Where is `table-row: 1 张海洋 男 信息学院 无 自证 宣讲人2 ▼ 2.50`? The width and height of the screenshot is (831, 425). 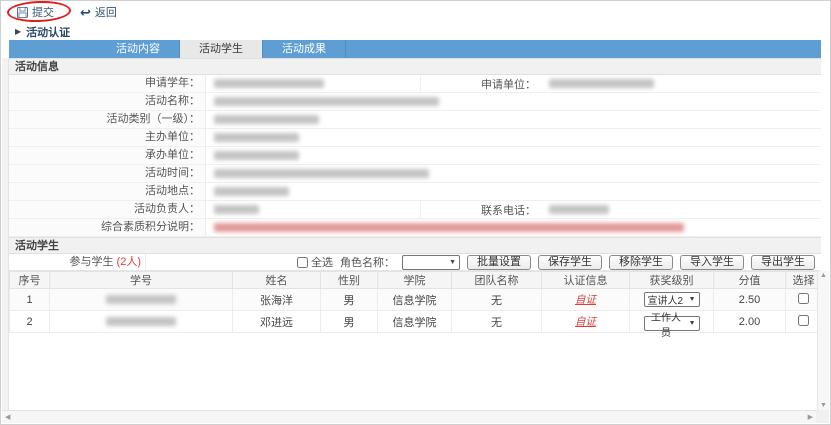 table-row: 1 张海洋 男 信息学院 无 自证 宣讲人2 ▼ 2.50 is located at coordinates (415, 299).